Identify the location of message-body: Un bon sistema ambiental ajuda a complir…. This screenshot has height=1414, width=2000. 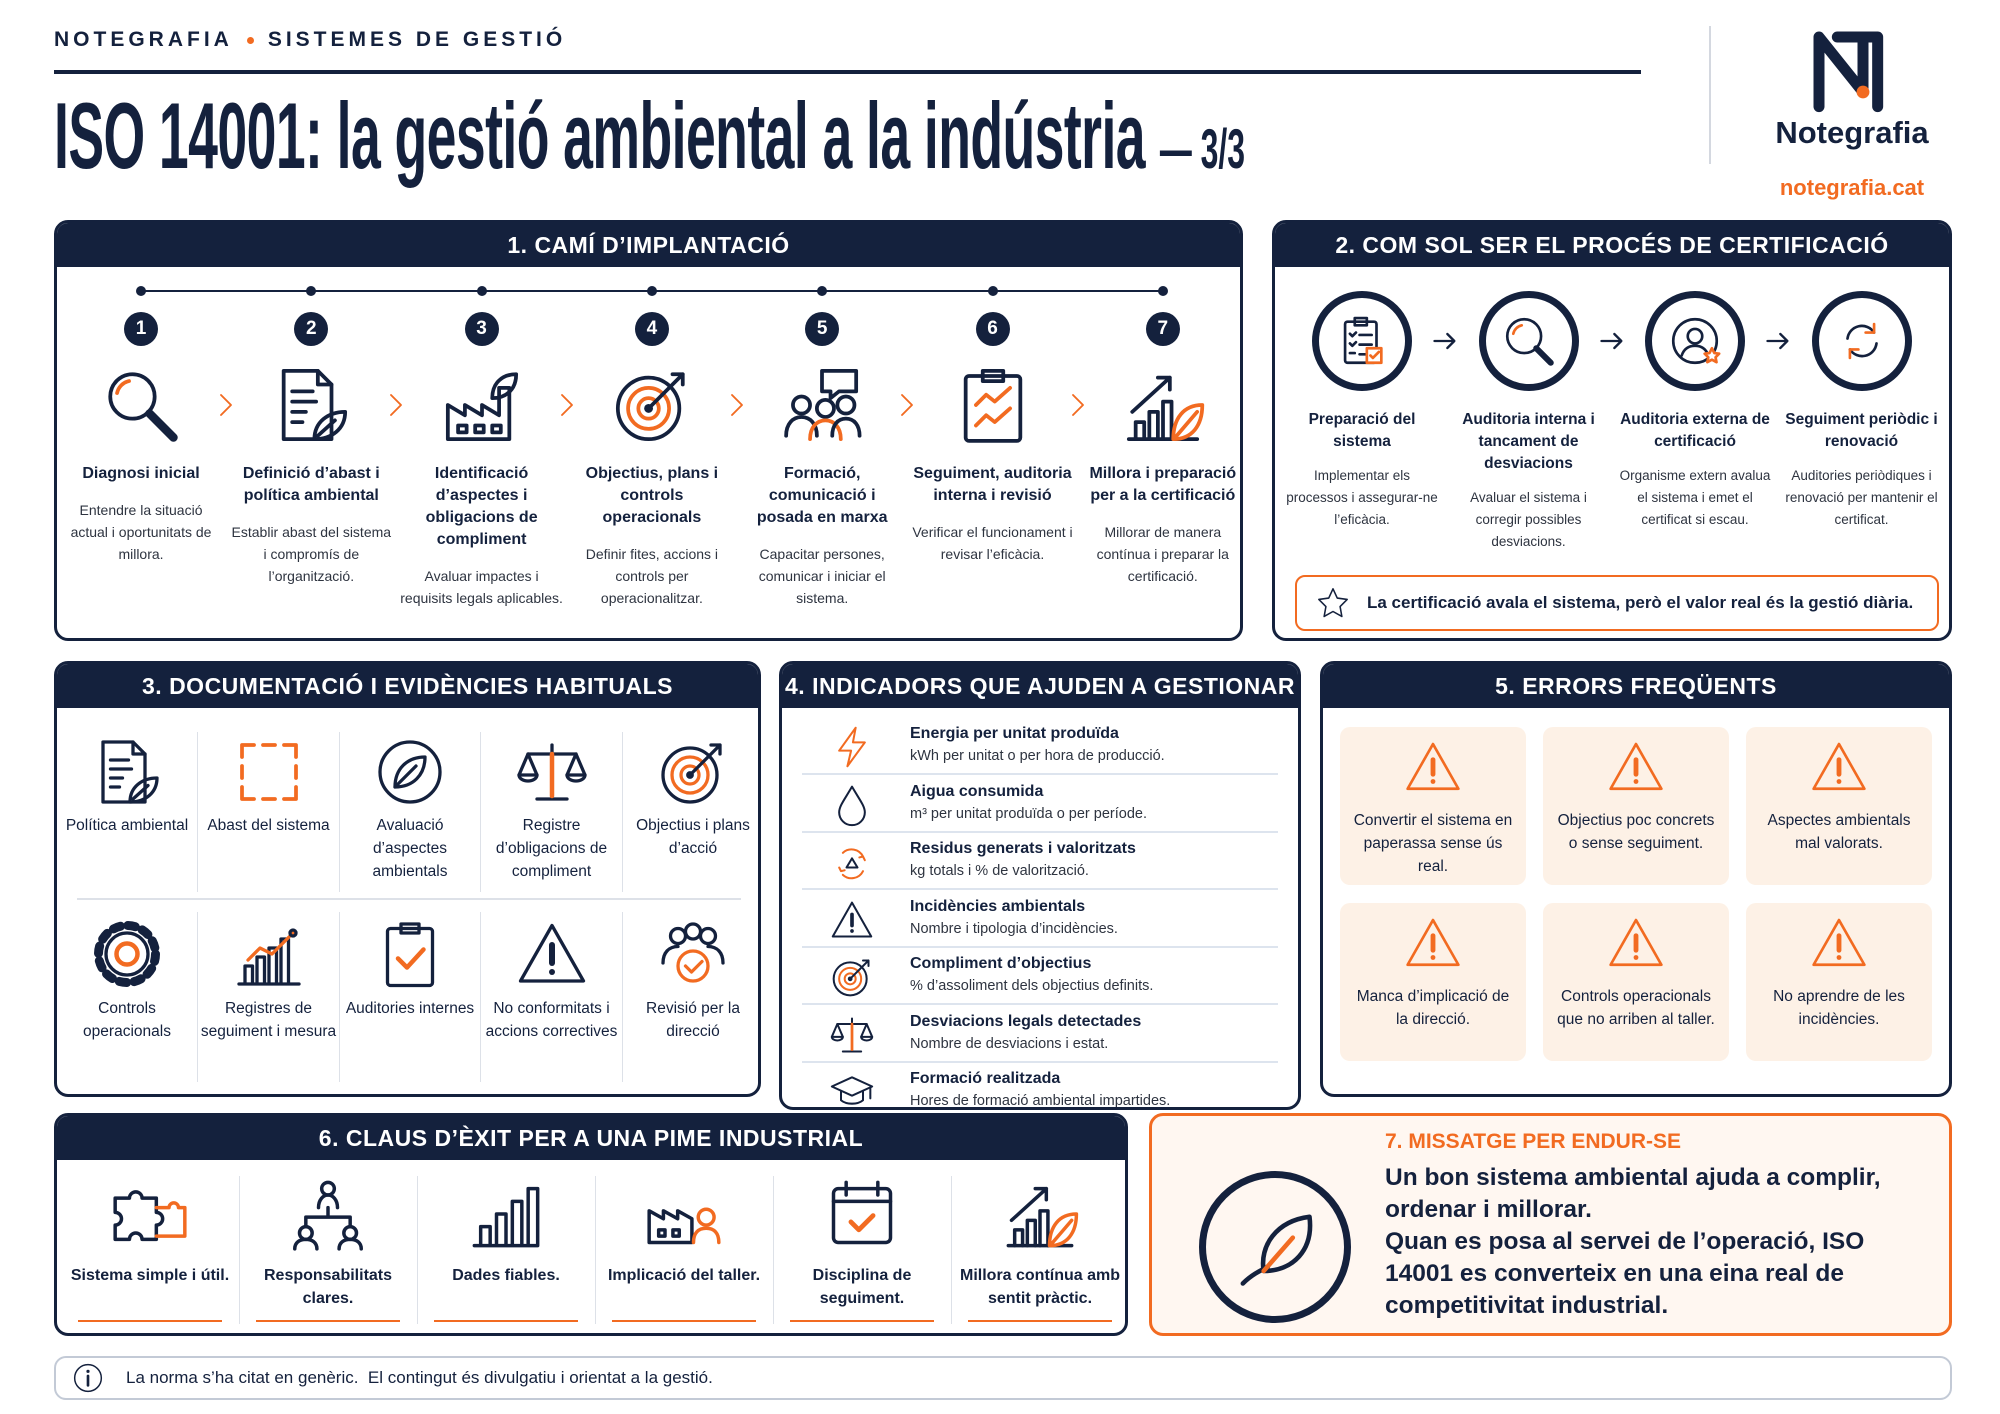
(1645, 1242).